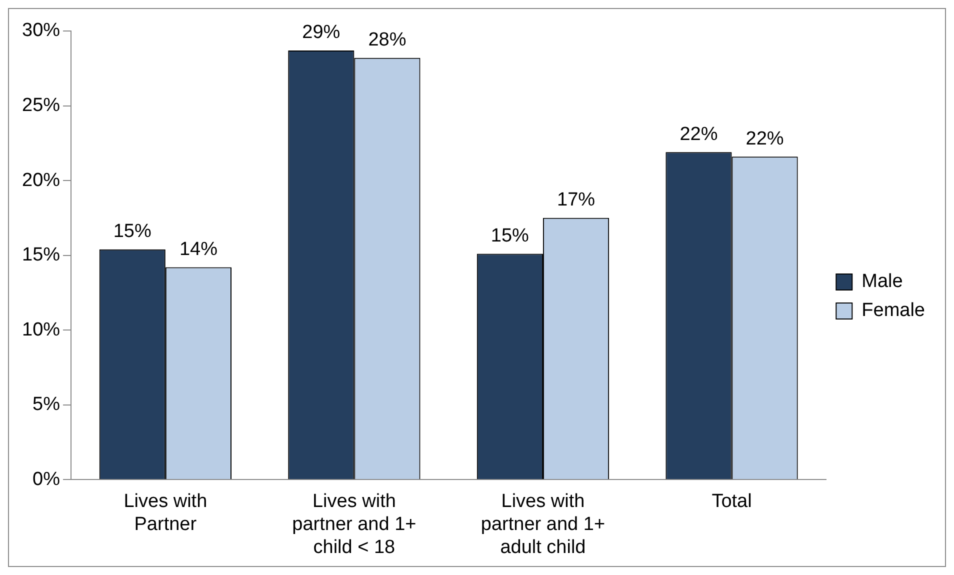  What do you see at coordinates (894, 311) in the screenshot?
I see `legend-label: Female` at bounding box center [894, 311].